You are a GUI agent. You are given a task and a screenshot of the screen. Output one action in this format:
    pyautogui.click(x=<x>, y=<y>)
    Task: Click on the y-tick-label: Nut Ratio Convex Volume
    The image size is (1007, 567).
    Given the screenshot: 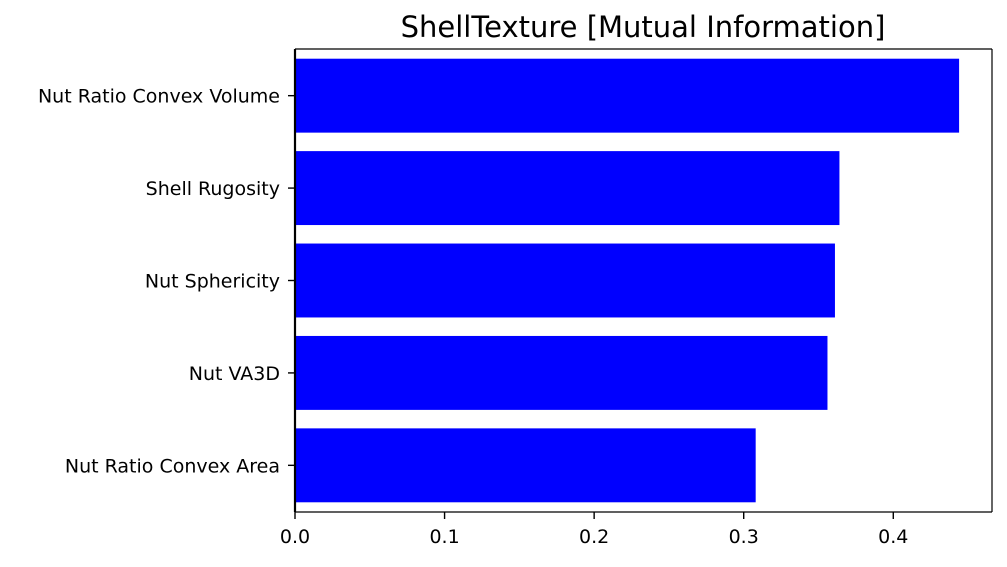 What is the action you would take?
    pyautogui.click(x=159, y=97)
    